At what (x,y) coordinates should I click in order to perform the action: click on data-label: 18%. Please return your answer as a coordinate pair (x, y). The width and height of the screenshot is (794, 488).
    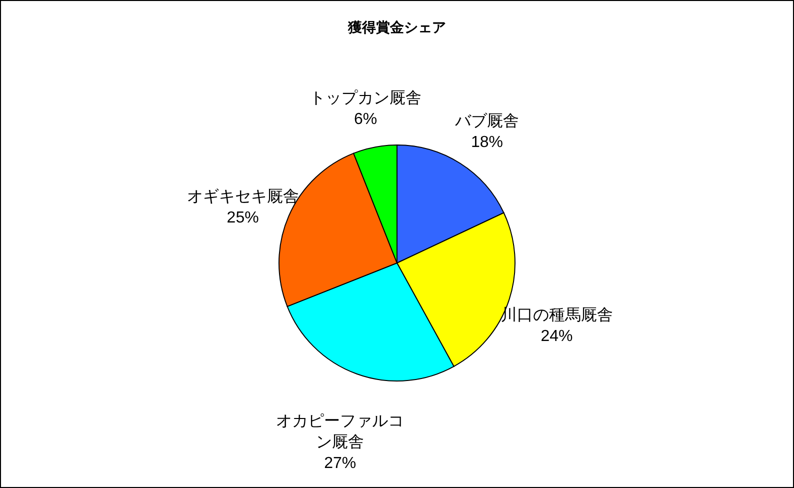
    Looking at the image, I should click on (487, 143).